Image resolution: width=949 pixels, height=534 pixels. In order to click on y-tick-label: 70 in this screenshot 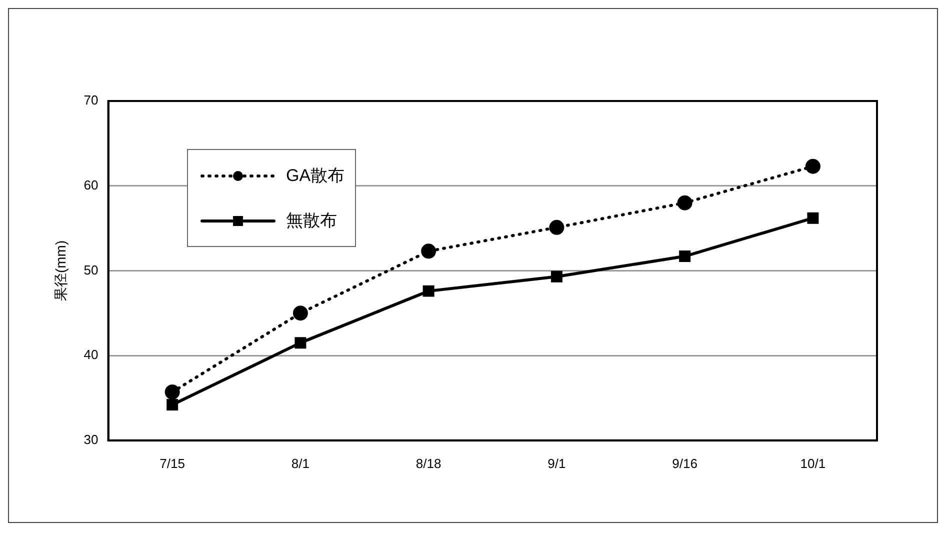, I will do `click(91, 100)`.